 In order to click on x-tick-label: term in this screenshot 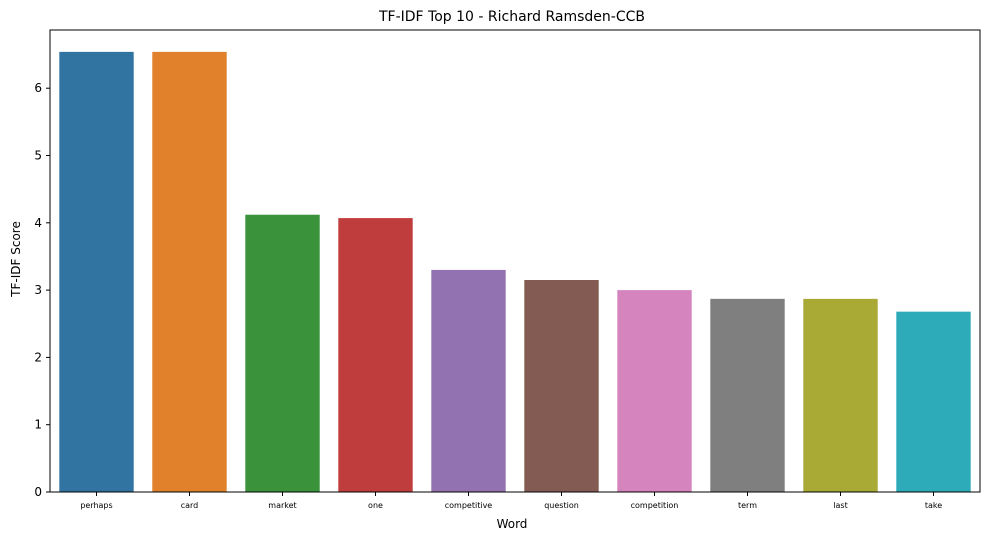, I will do `click(747, 505)`.